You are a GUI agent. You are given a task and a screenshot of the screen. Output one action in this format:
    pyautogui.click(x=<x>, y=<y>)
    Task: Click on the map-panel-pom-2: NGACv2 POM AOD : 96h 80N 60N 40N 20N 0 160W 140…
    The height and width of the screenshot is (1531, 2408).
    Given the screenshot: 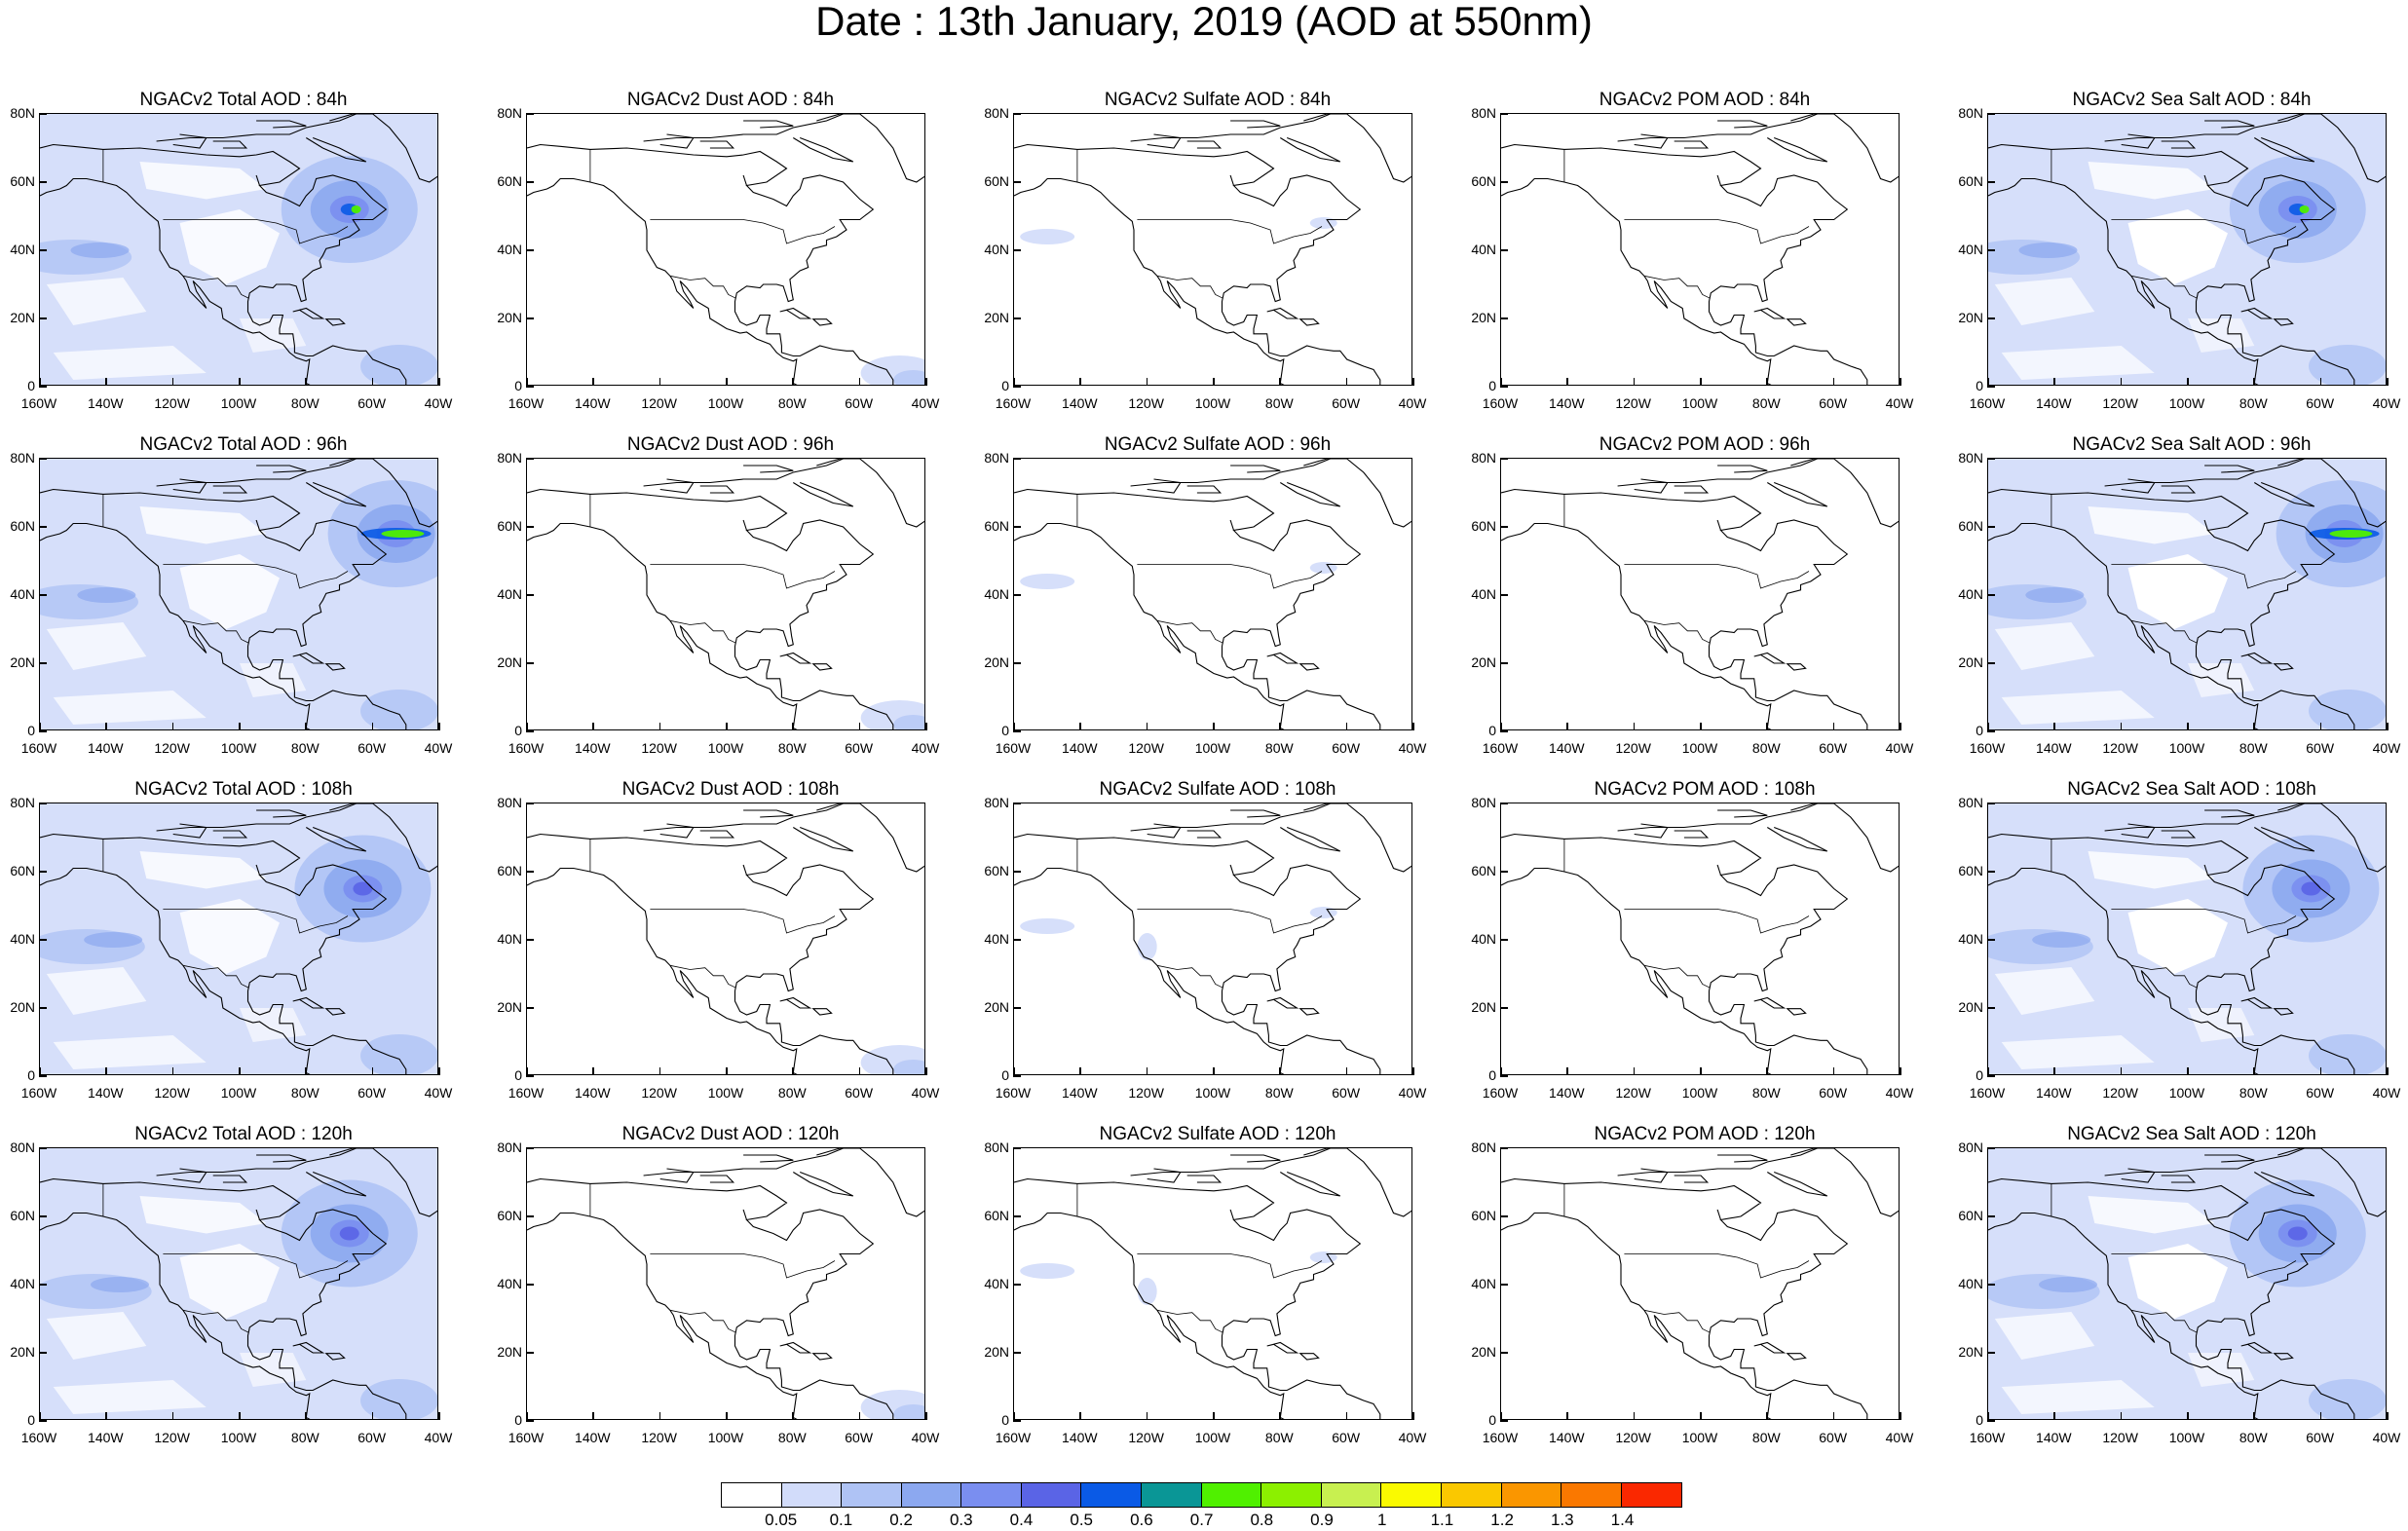 What is the action you would take?
    pyautogui.click(x=1704, y=607)
    